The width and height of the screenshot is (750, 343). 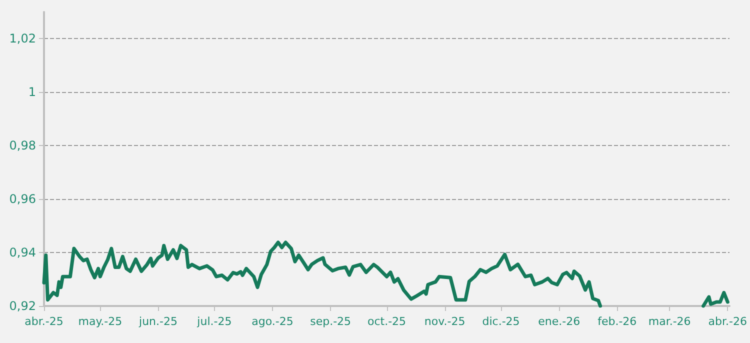 I want to click on x-tick-label: jul.-25, so click(x=214, y=321).